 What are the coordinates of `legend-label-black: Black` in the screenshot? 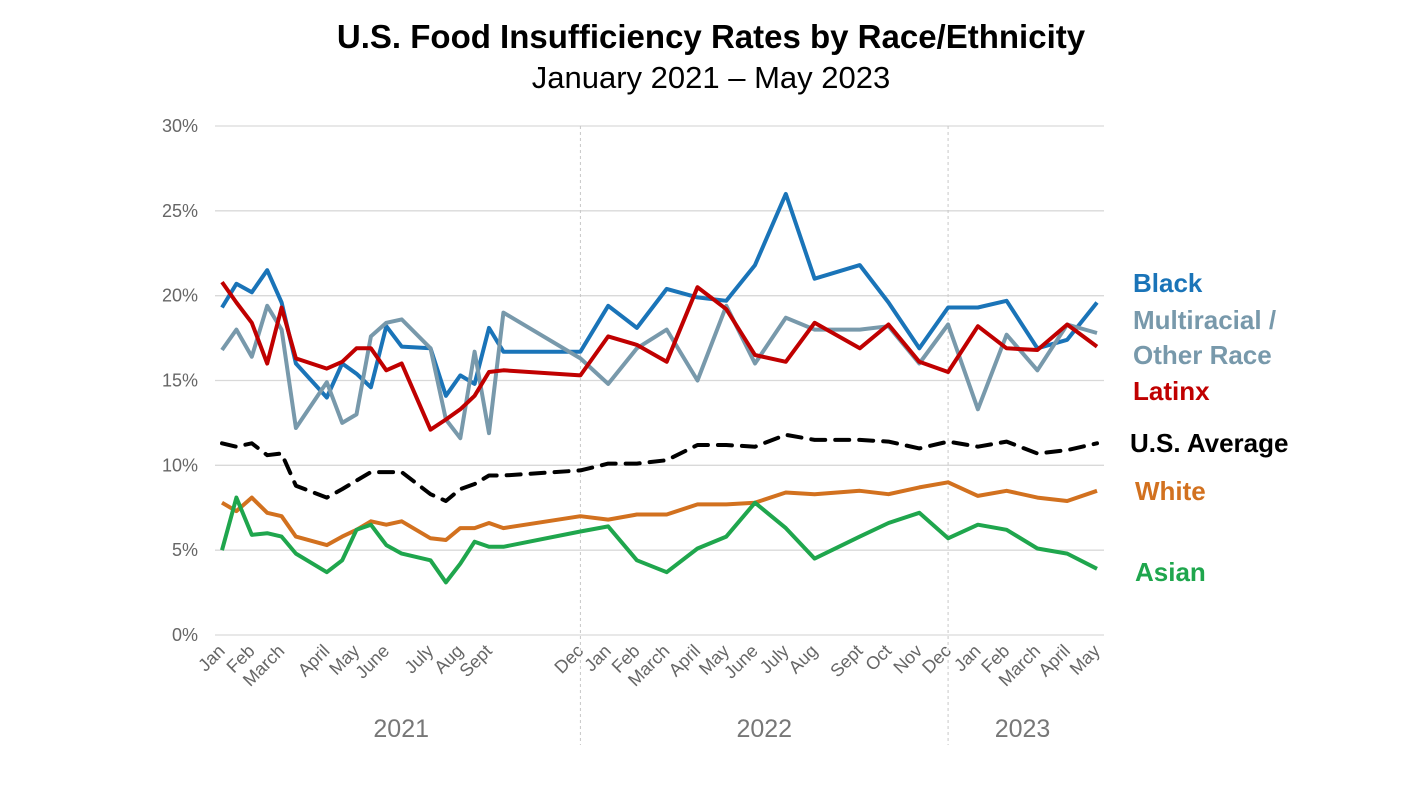 It's located at (1168, 283).